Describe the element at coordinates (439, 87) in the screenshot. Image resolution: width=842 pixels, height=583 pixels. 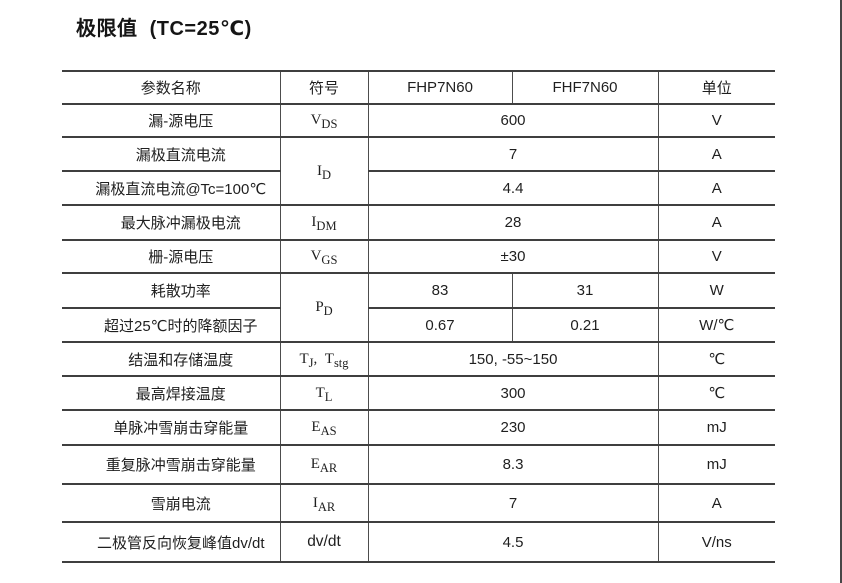
I see `col-header-fhp7n60: FHP7N60` at that location.